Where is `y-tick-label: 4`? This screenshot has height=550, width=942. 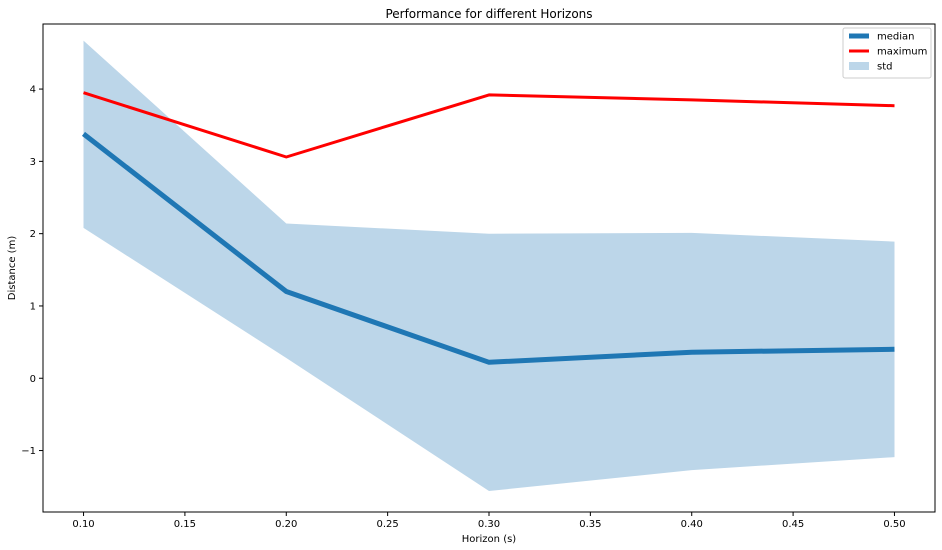
y-tick-label: 4 is located at coordinates (33, 90).